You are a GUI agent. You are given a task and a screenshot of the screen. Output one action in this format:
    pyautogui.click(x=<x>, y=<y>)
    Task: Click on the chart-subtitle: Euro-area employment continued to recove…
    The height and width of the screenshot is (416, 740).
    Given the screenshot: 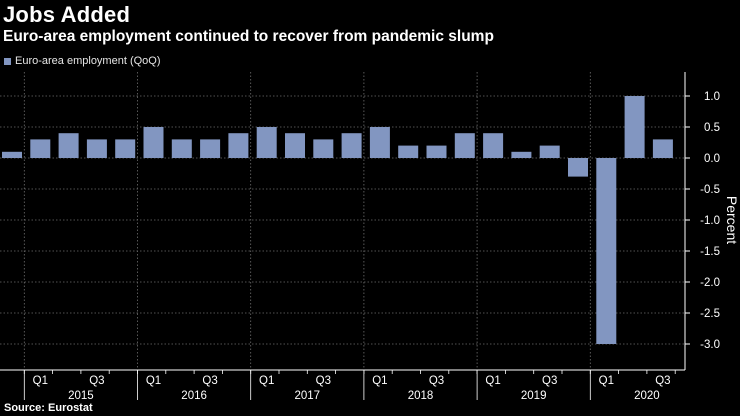 What is the action you would take?
    pyautogui.click(x=248, y=36)
    